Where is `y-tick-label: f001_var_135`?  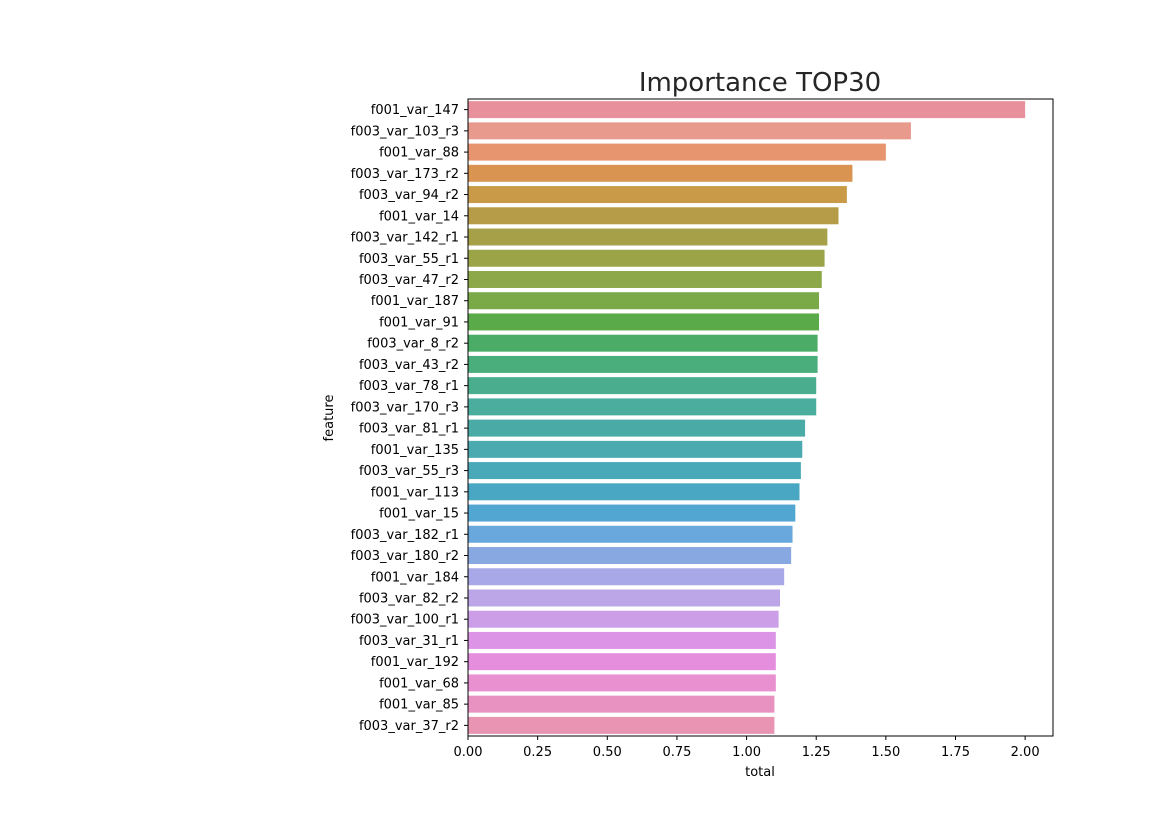
y-tick-label: f001_var_135 is located at coordinates (415, 450).